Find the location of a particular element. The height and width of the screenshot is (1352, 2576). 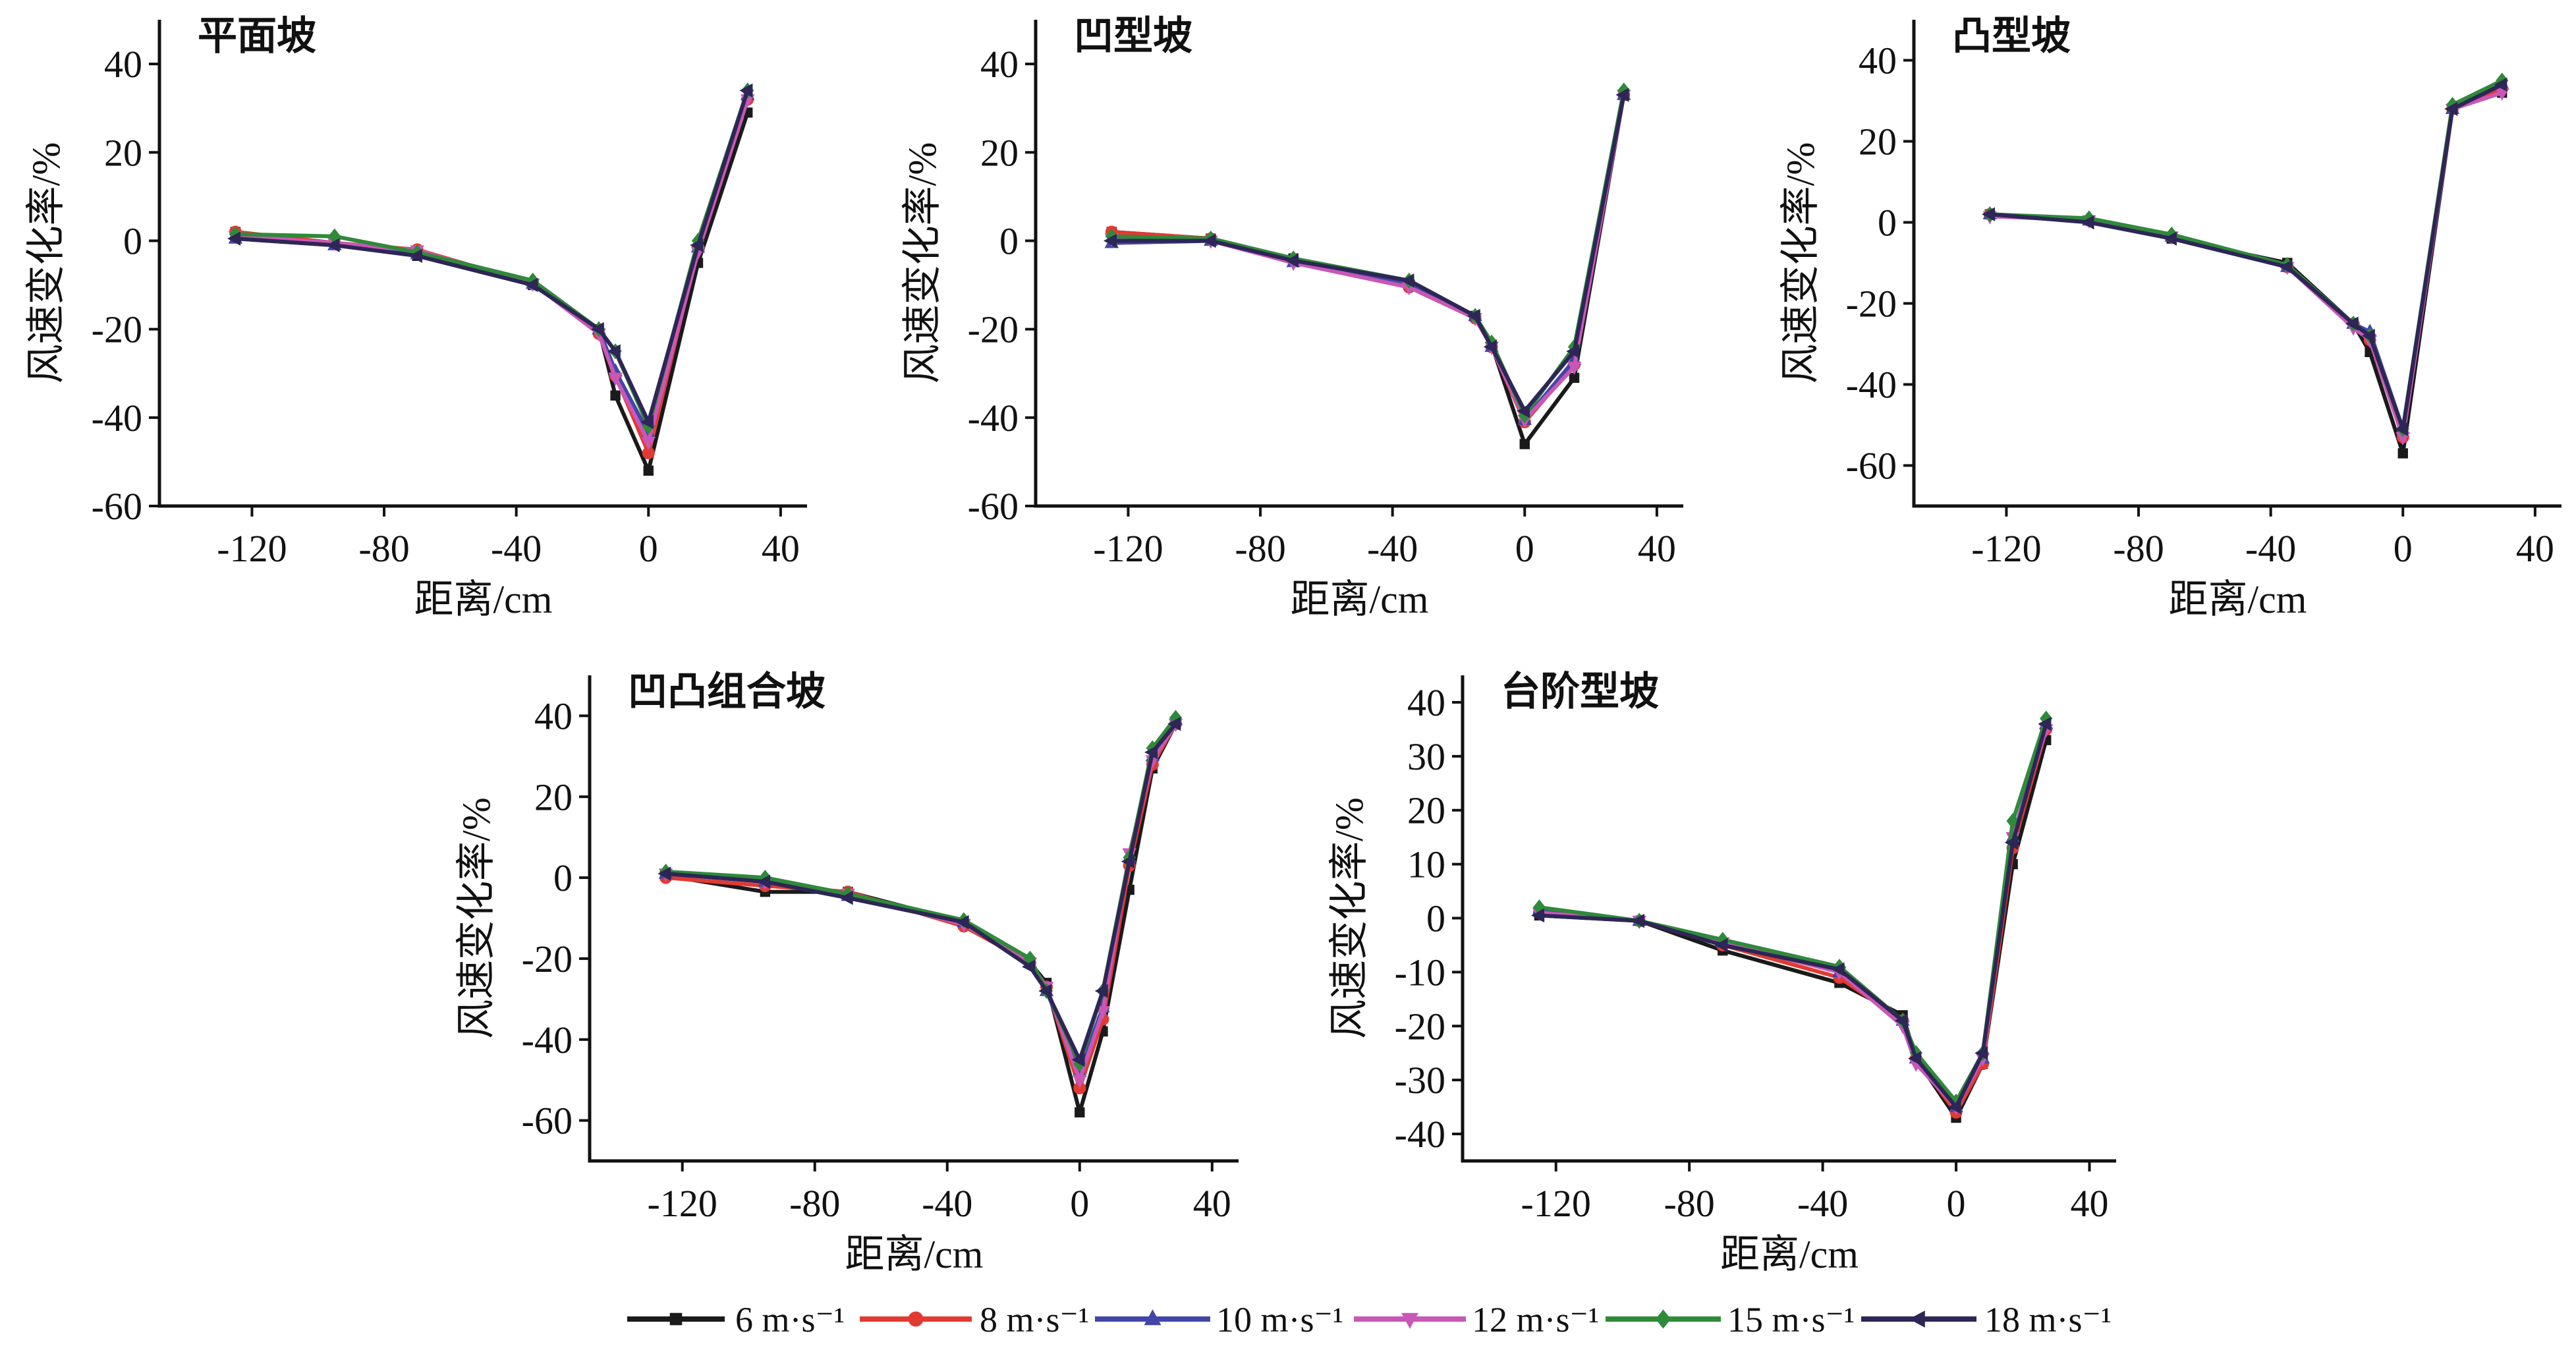

legend-item: 10 m·s⁻¹ is located at coordinates (1219, 1319).